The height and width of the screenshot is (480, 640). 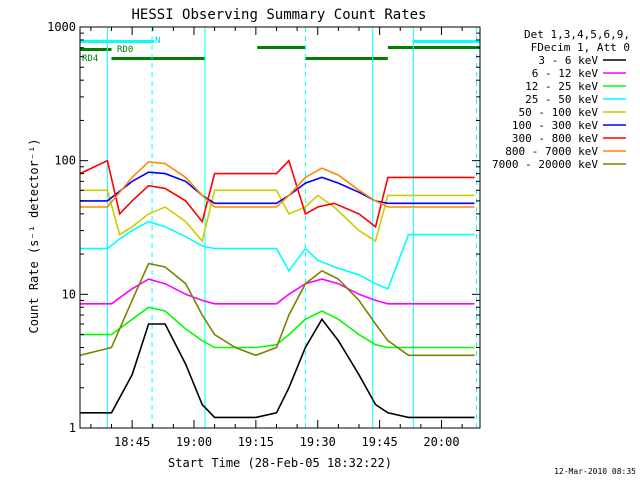 I want to click on x-tick-label: 19:00, so click(x=194, y=442).